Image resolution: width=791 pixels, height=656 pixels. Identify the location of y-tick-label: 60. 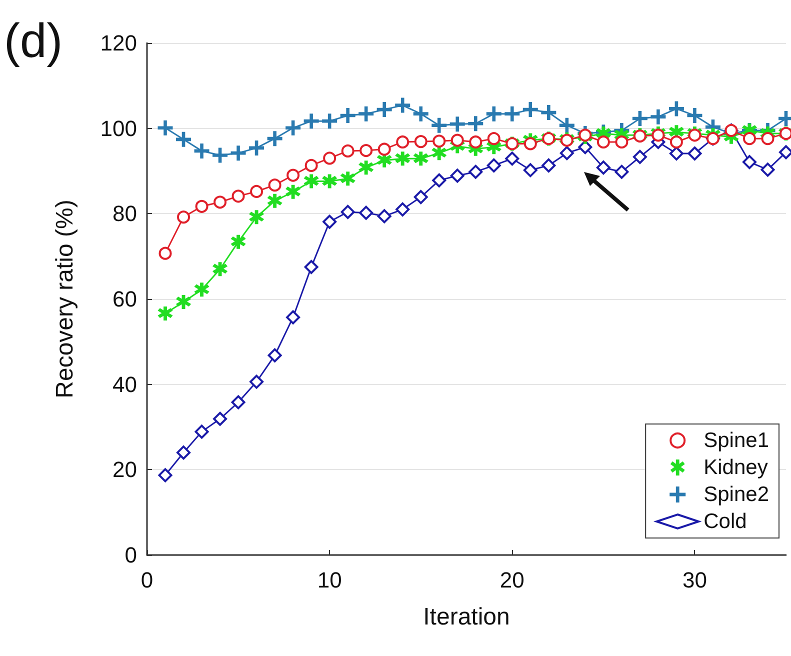
(124, 299).